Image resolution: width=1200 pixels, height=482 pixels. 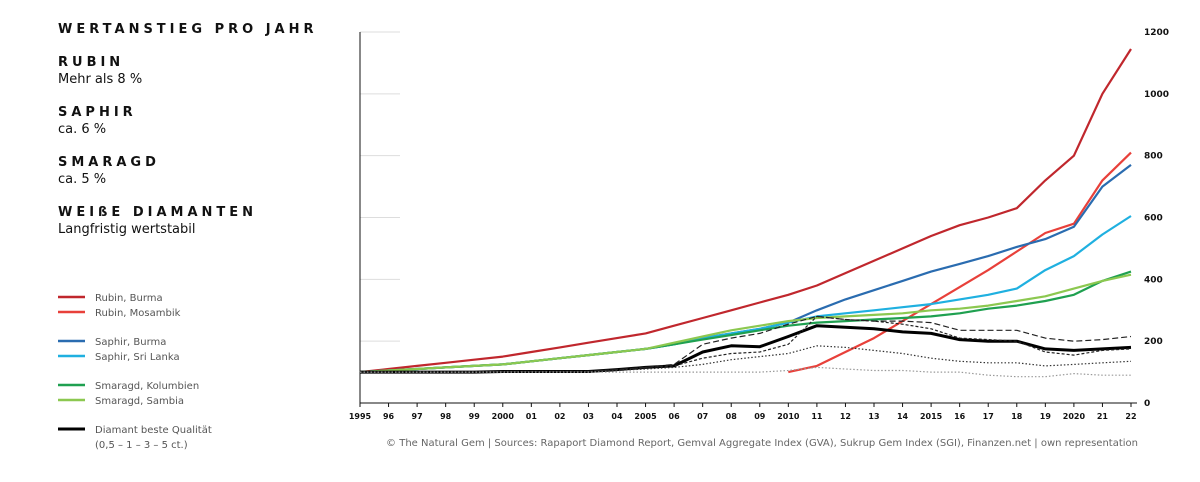 I want to click on highlight-heading: SAPHIR, so click(x=97, y=112).